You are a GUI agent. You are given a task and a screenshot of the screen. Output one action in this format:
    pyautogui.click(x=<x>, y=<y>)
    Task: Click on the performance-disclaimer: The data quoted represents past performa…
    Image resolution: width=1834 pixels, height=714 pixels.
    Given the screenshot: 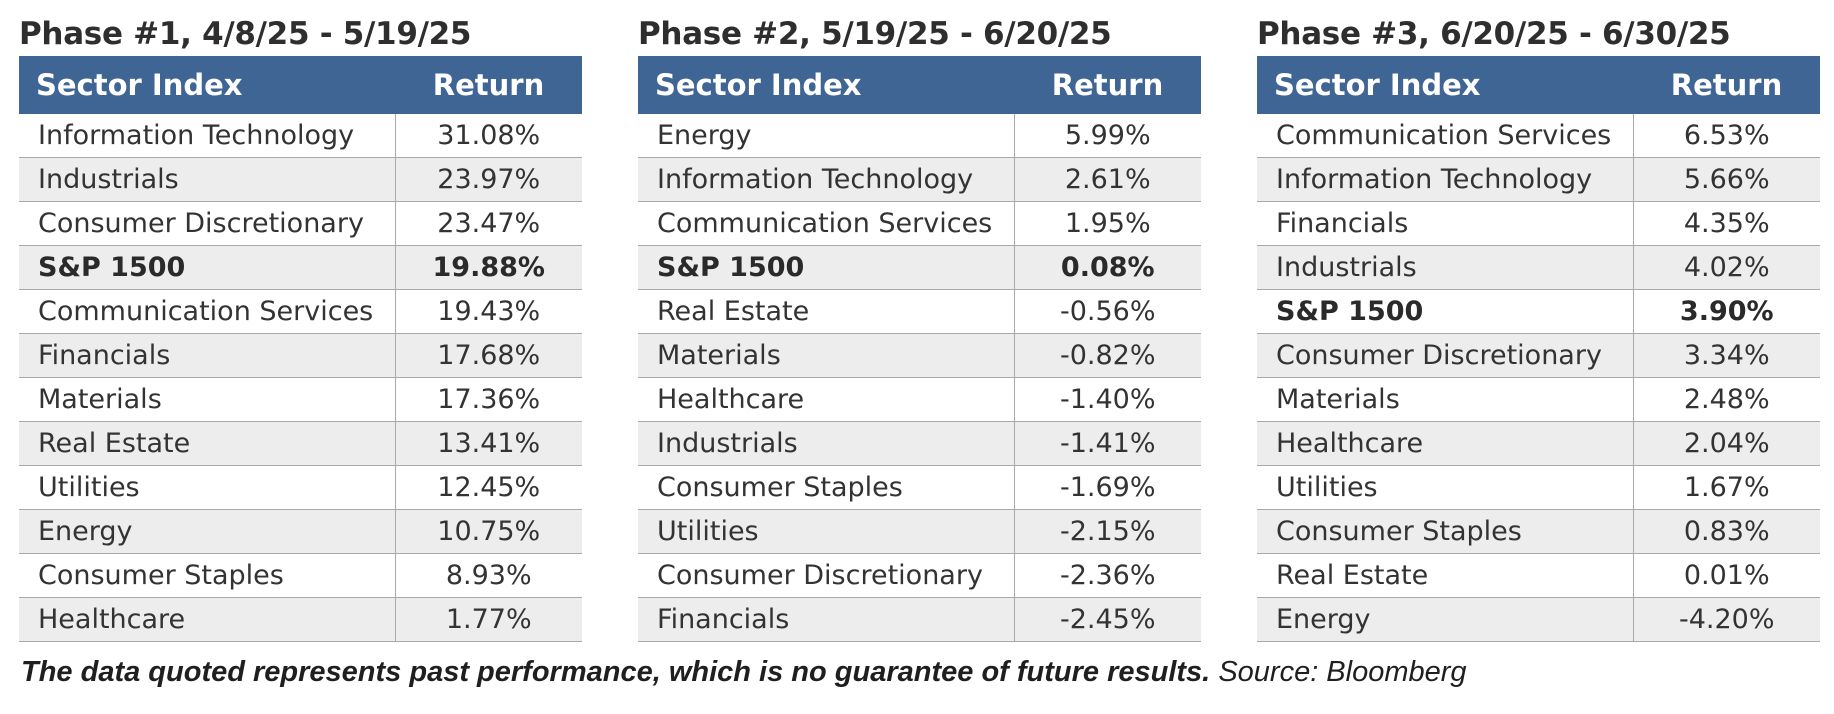 What is the action you would take?
    pyautogui.click(x=616, y=672)
    